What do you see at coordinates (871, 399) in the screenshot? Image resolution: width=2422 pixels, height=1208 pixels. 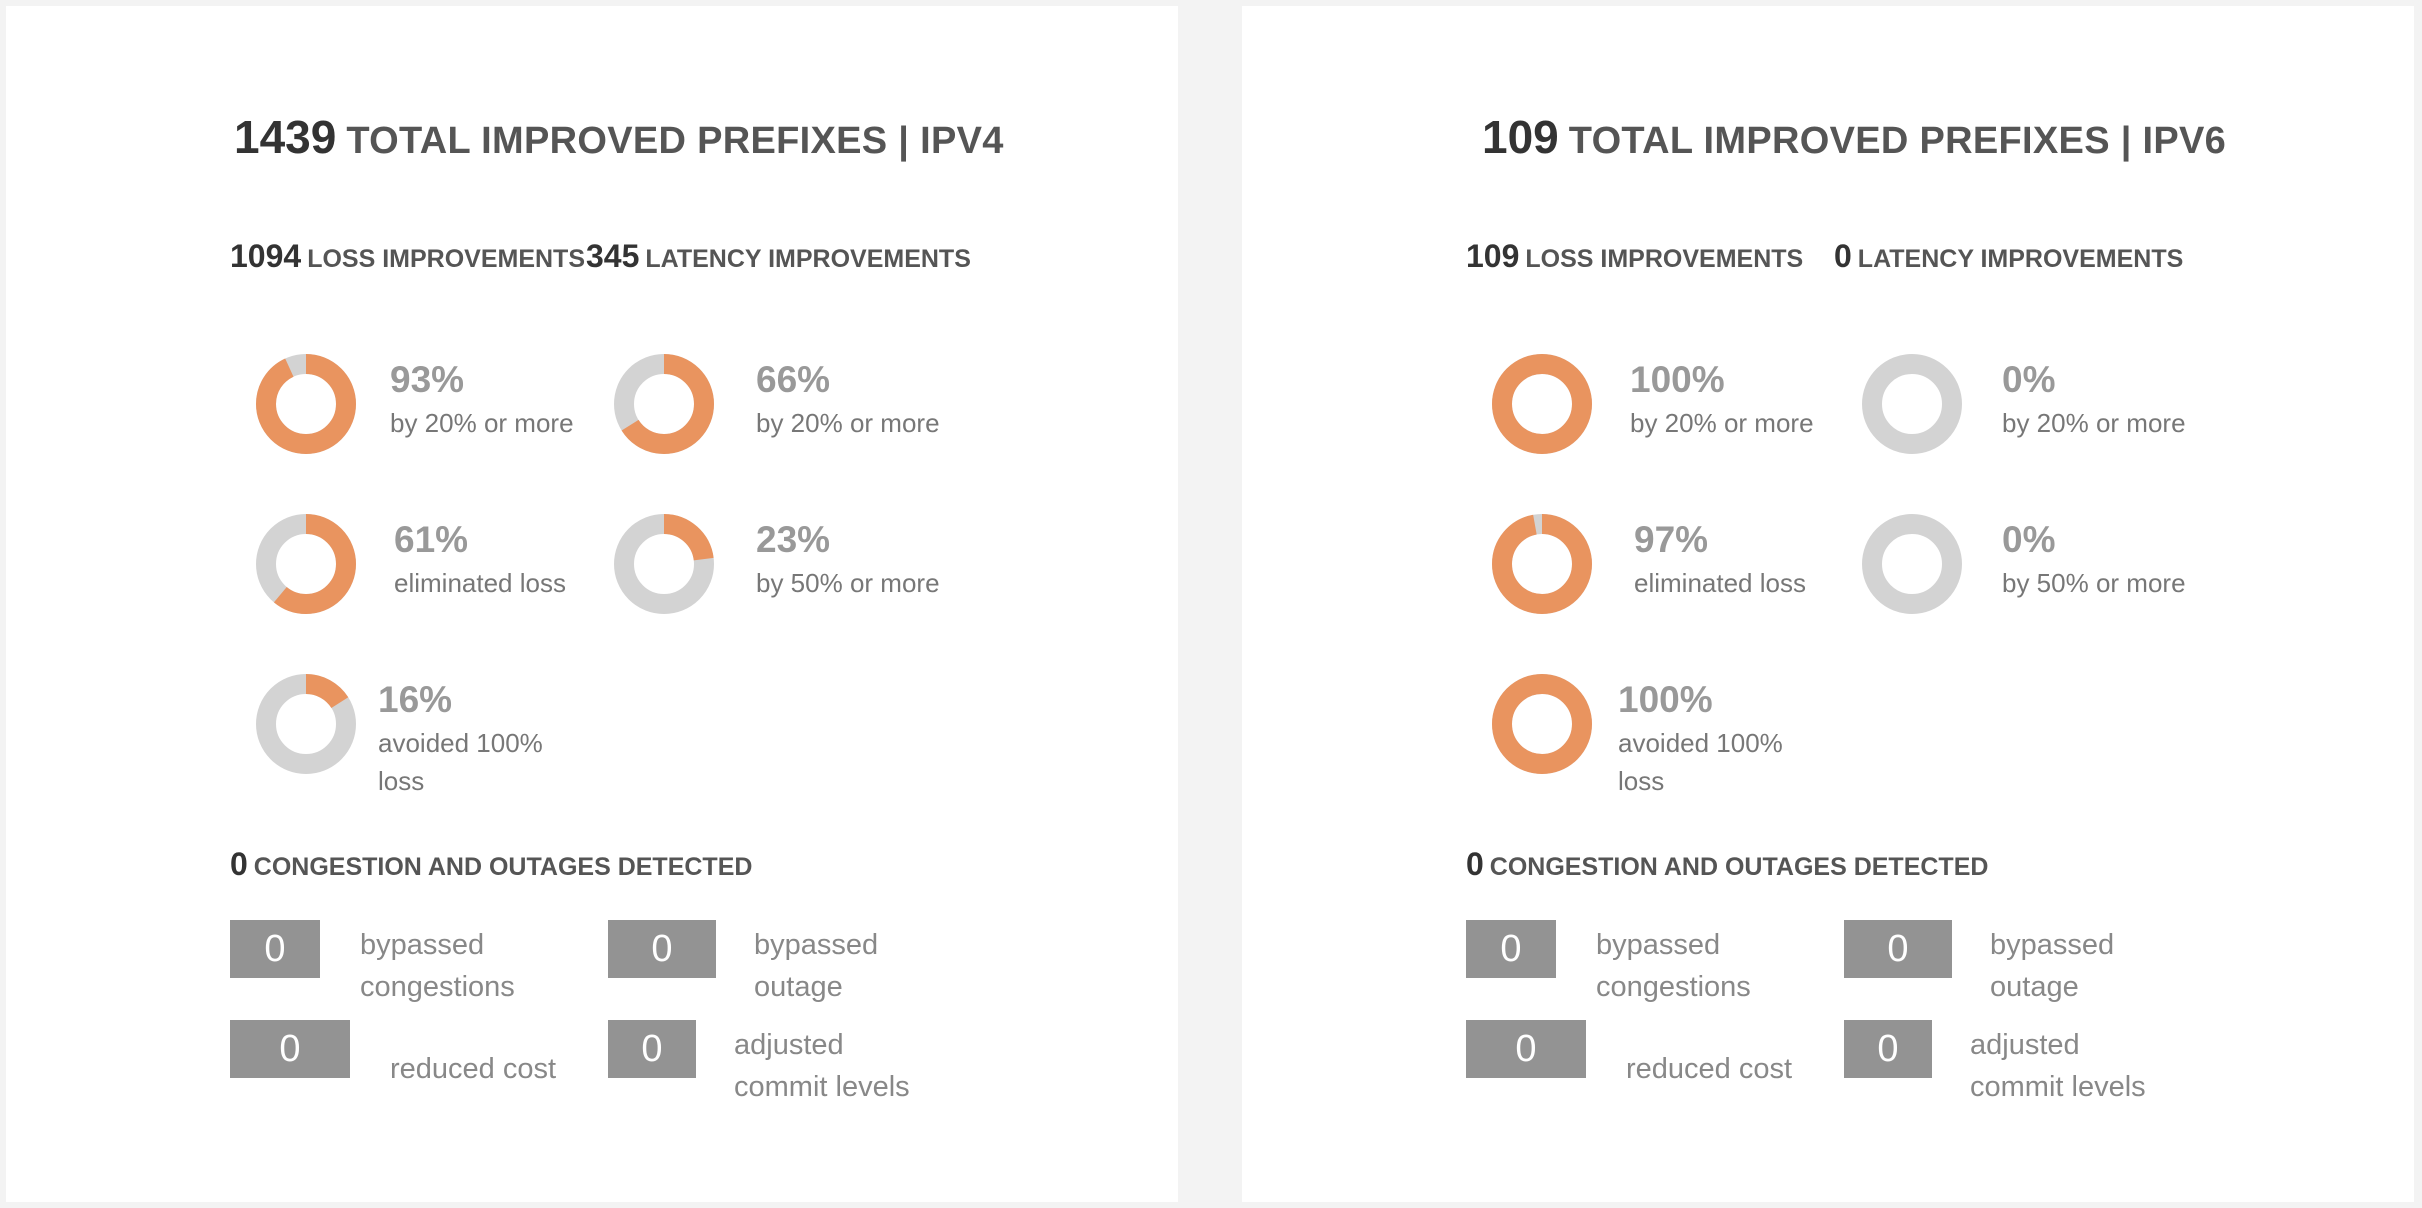 I see `stat-latency-20pct: 66% by 20% or more` at bounding box center [871, 399].